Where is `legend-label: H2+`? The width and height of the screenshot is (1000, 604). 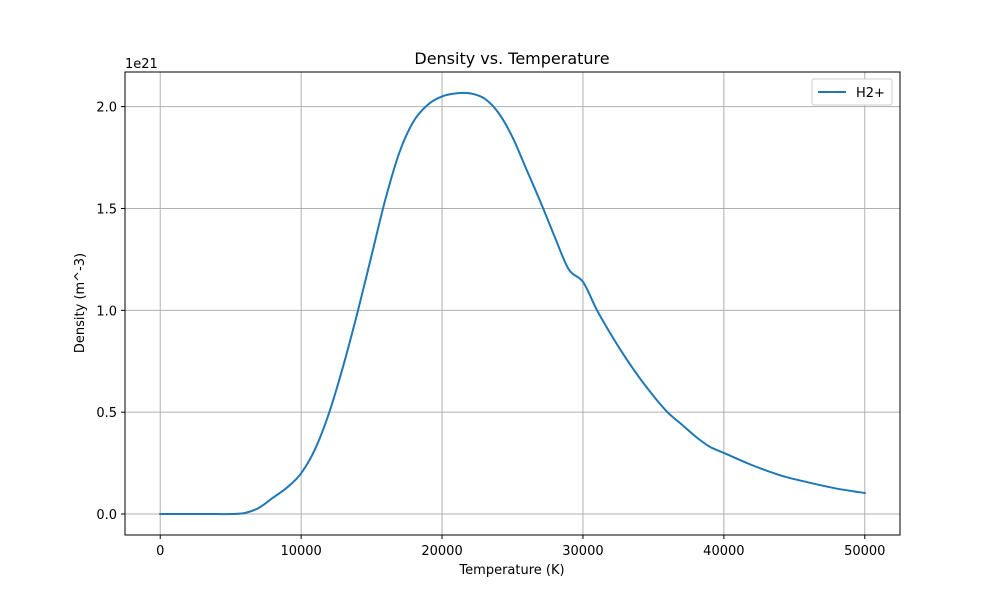
legend-label: H2+ is located at coordinates (870, 93).